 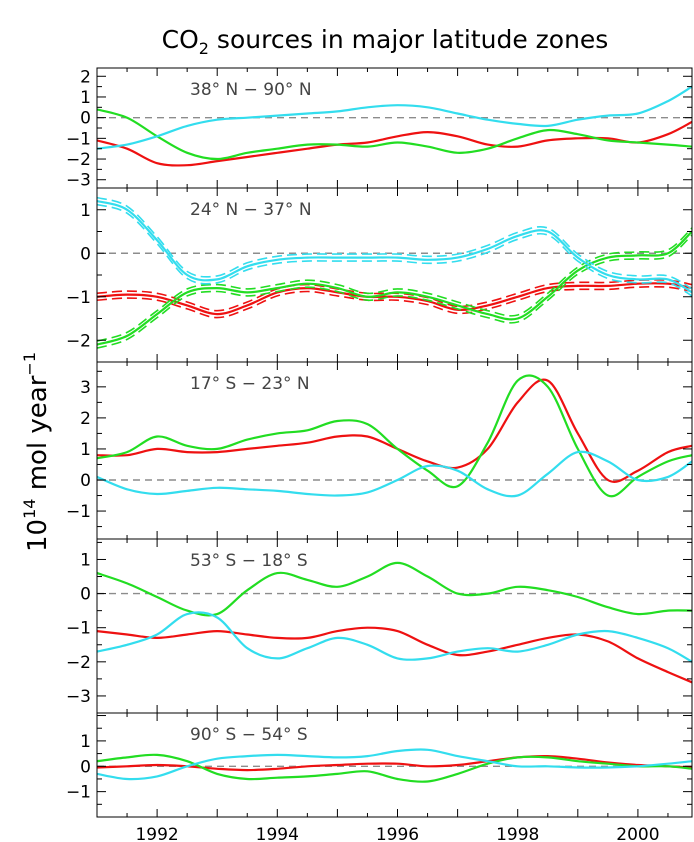 I want to click on panel-5: 1 0 −1 90° S − 54° S, so click(x=379, y=765).